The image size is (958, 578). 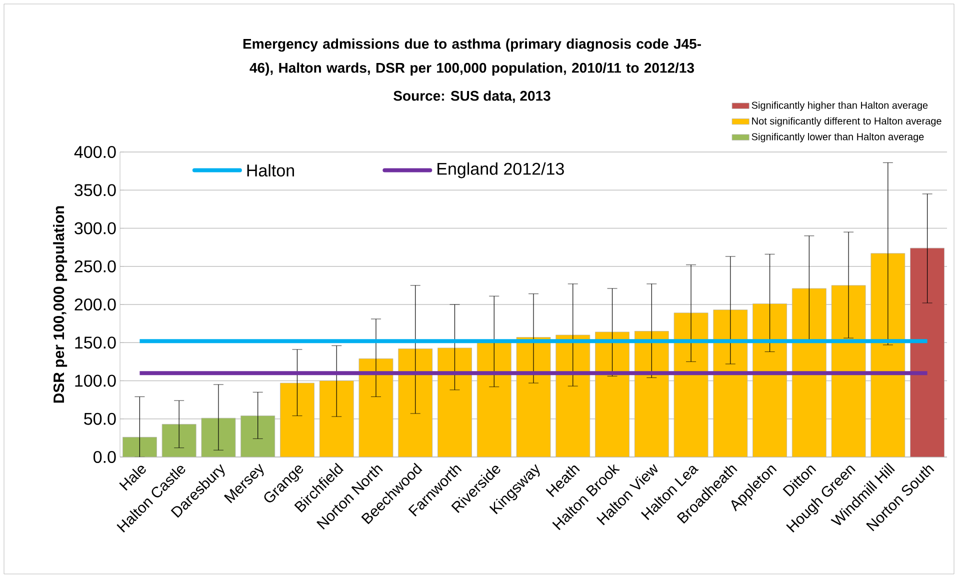 I want to click on y-tick-label: 350.0, so click(x=95, y=190).